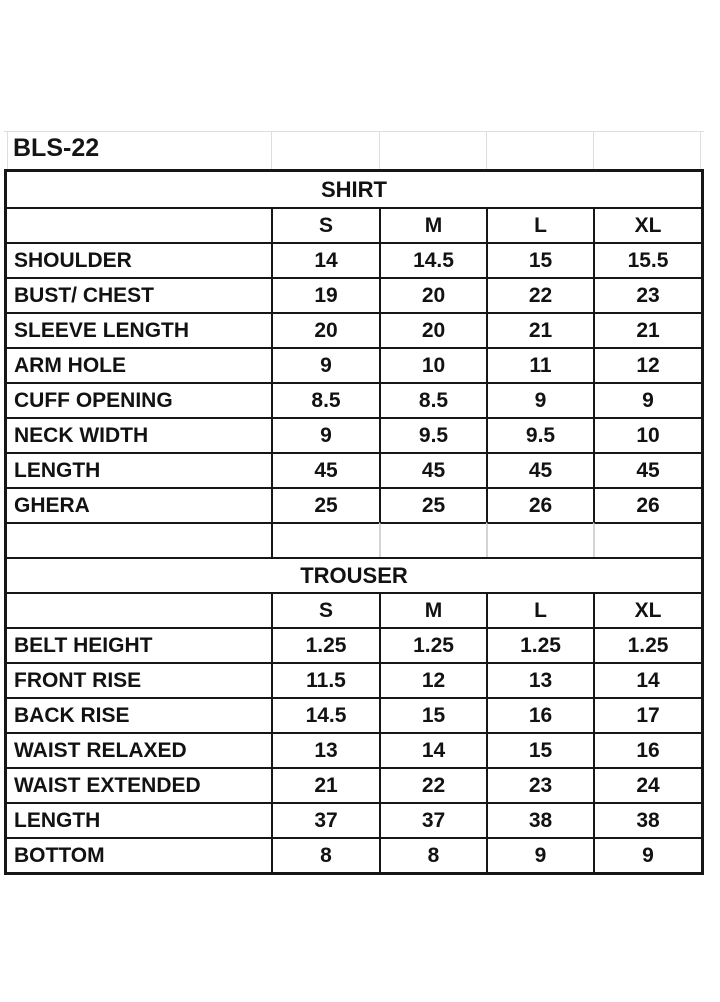  I want to click on trouser-row-label: BOTTOM, so click(139, 854).